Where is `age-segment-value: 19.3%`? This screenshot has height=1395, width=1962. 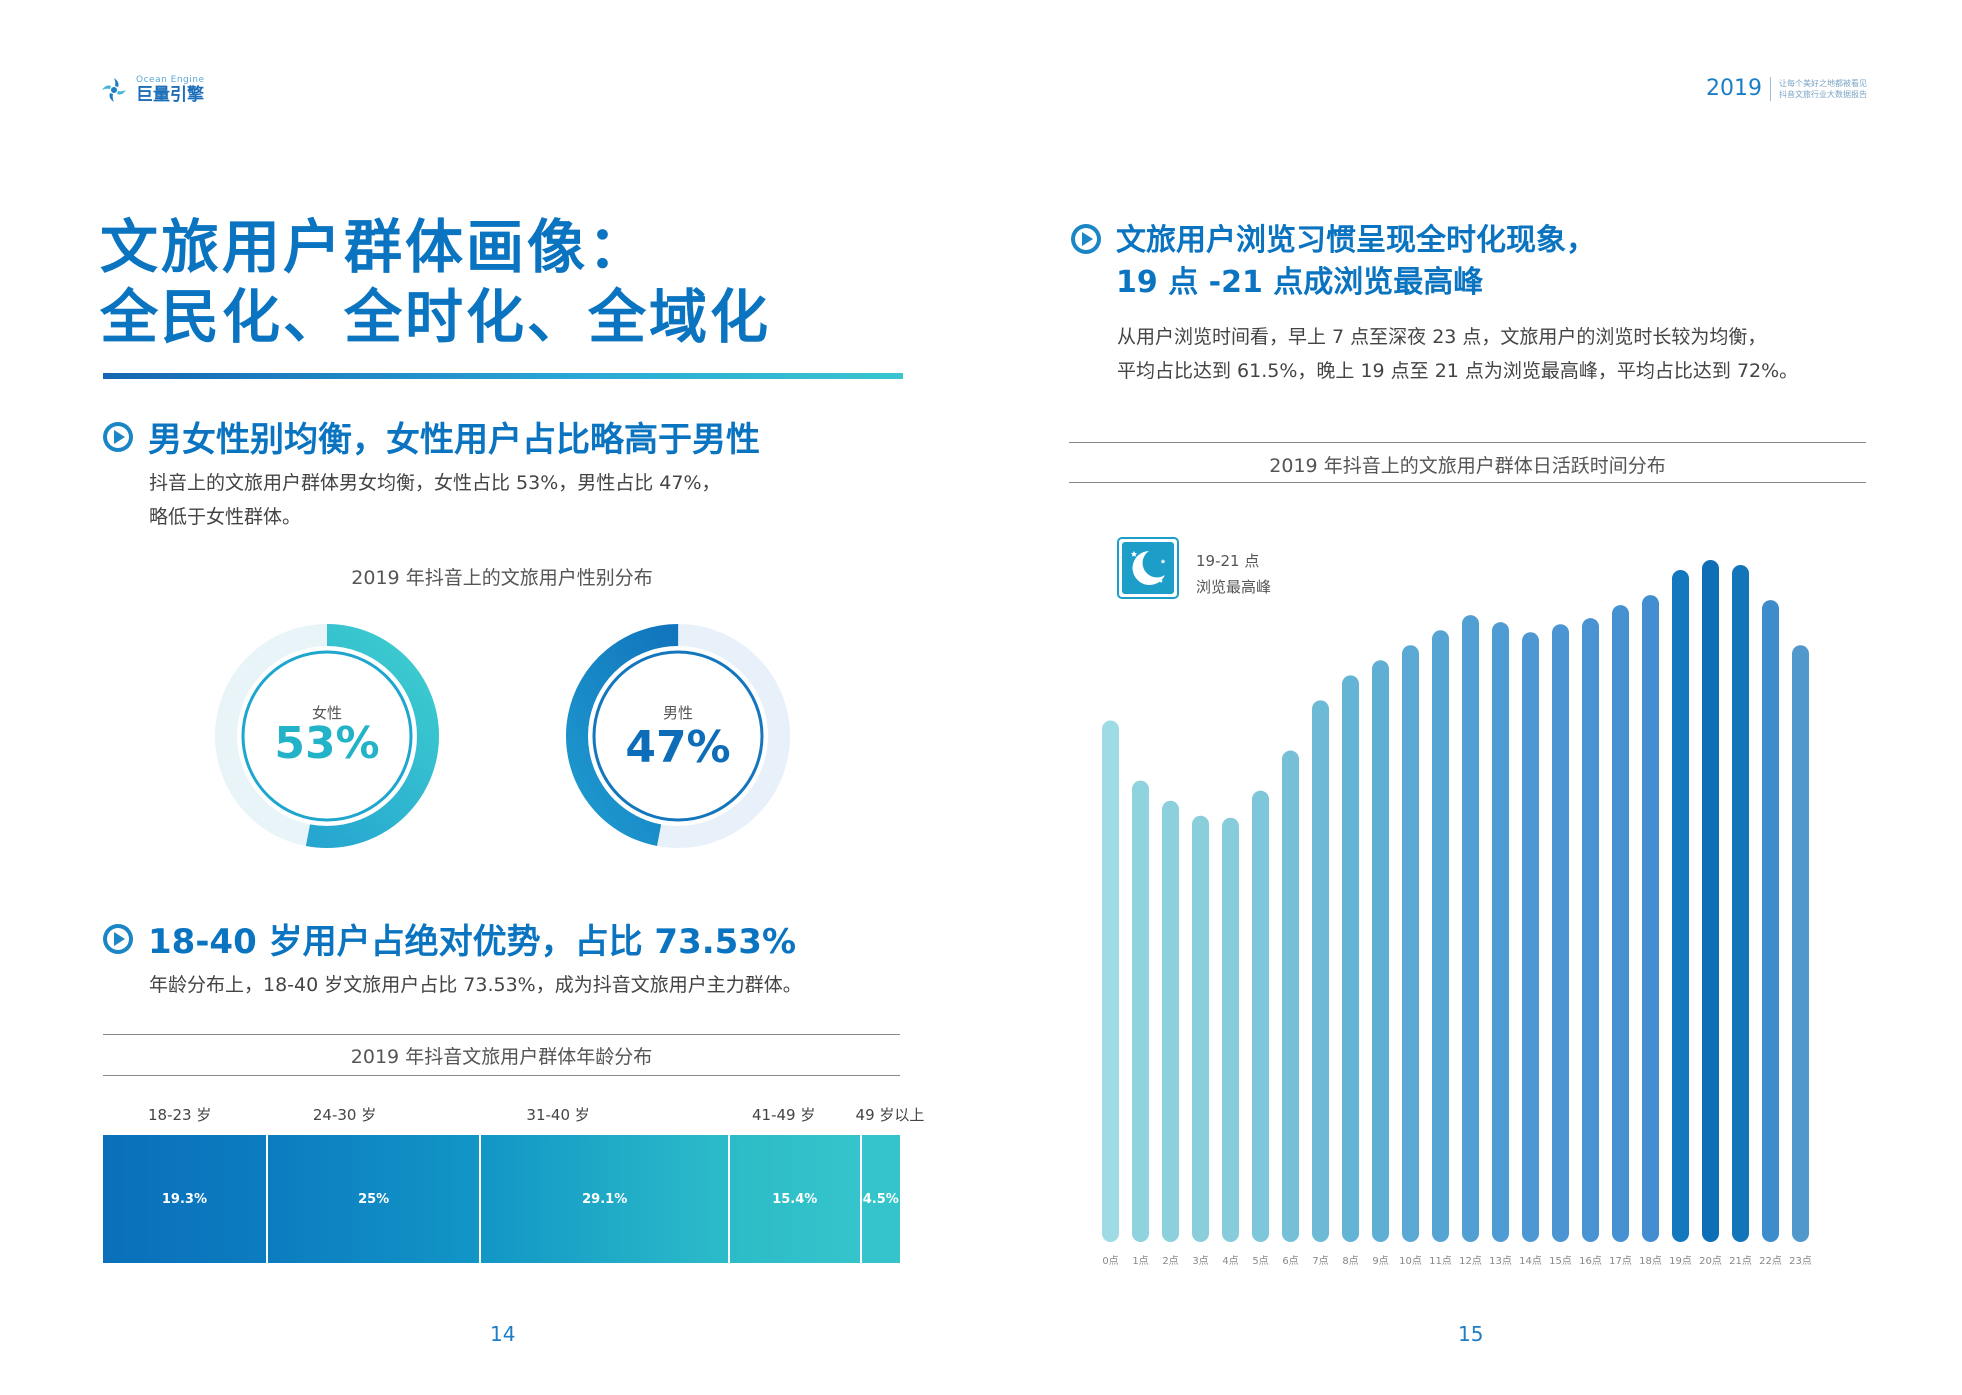
age-segment-value: 19.3% is located at coordinates (184, 1199).